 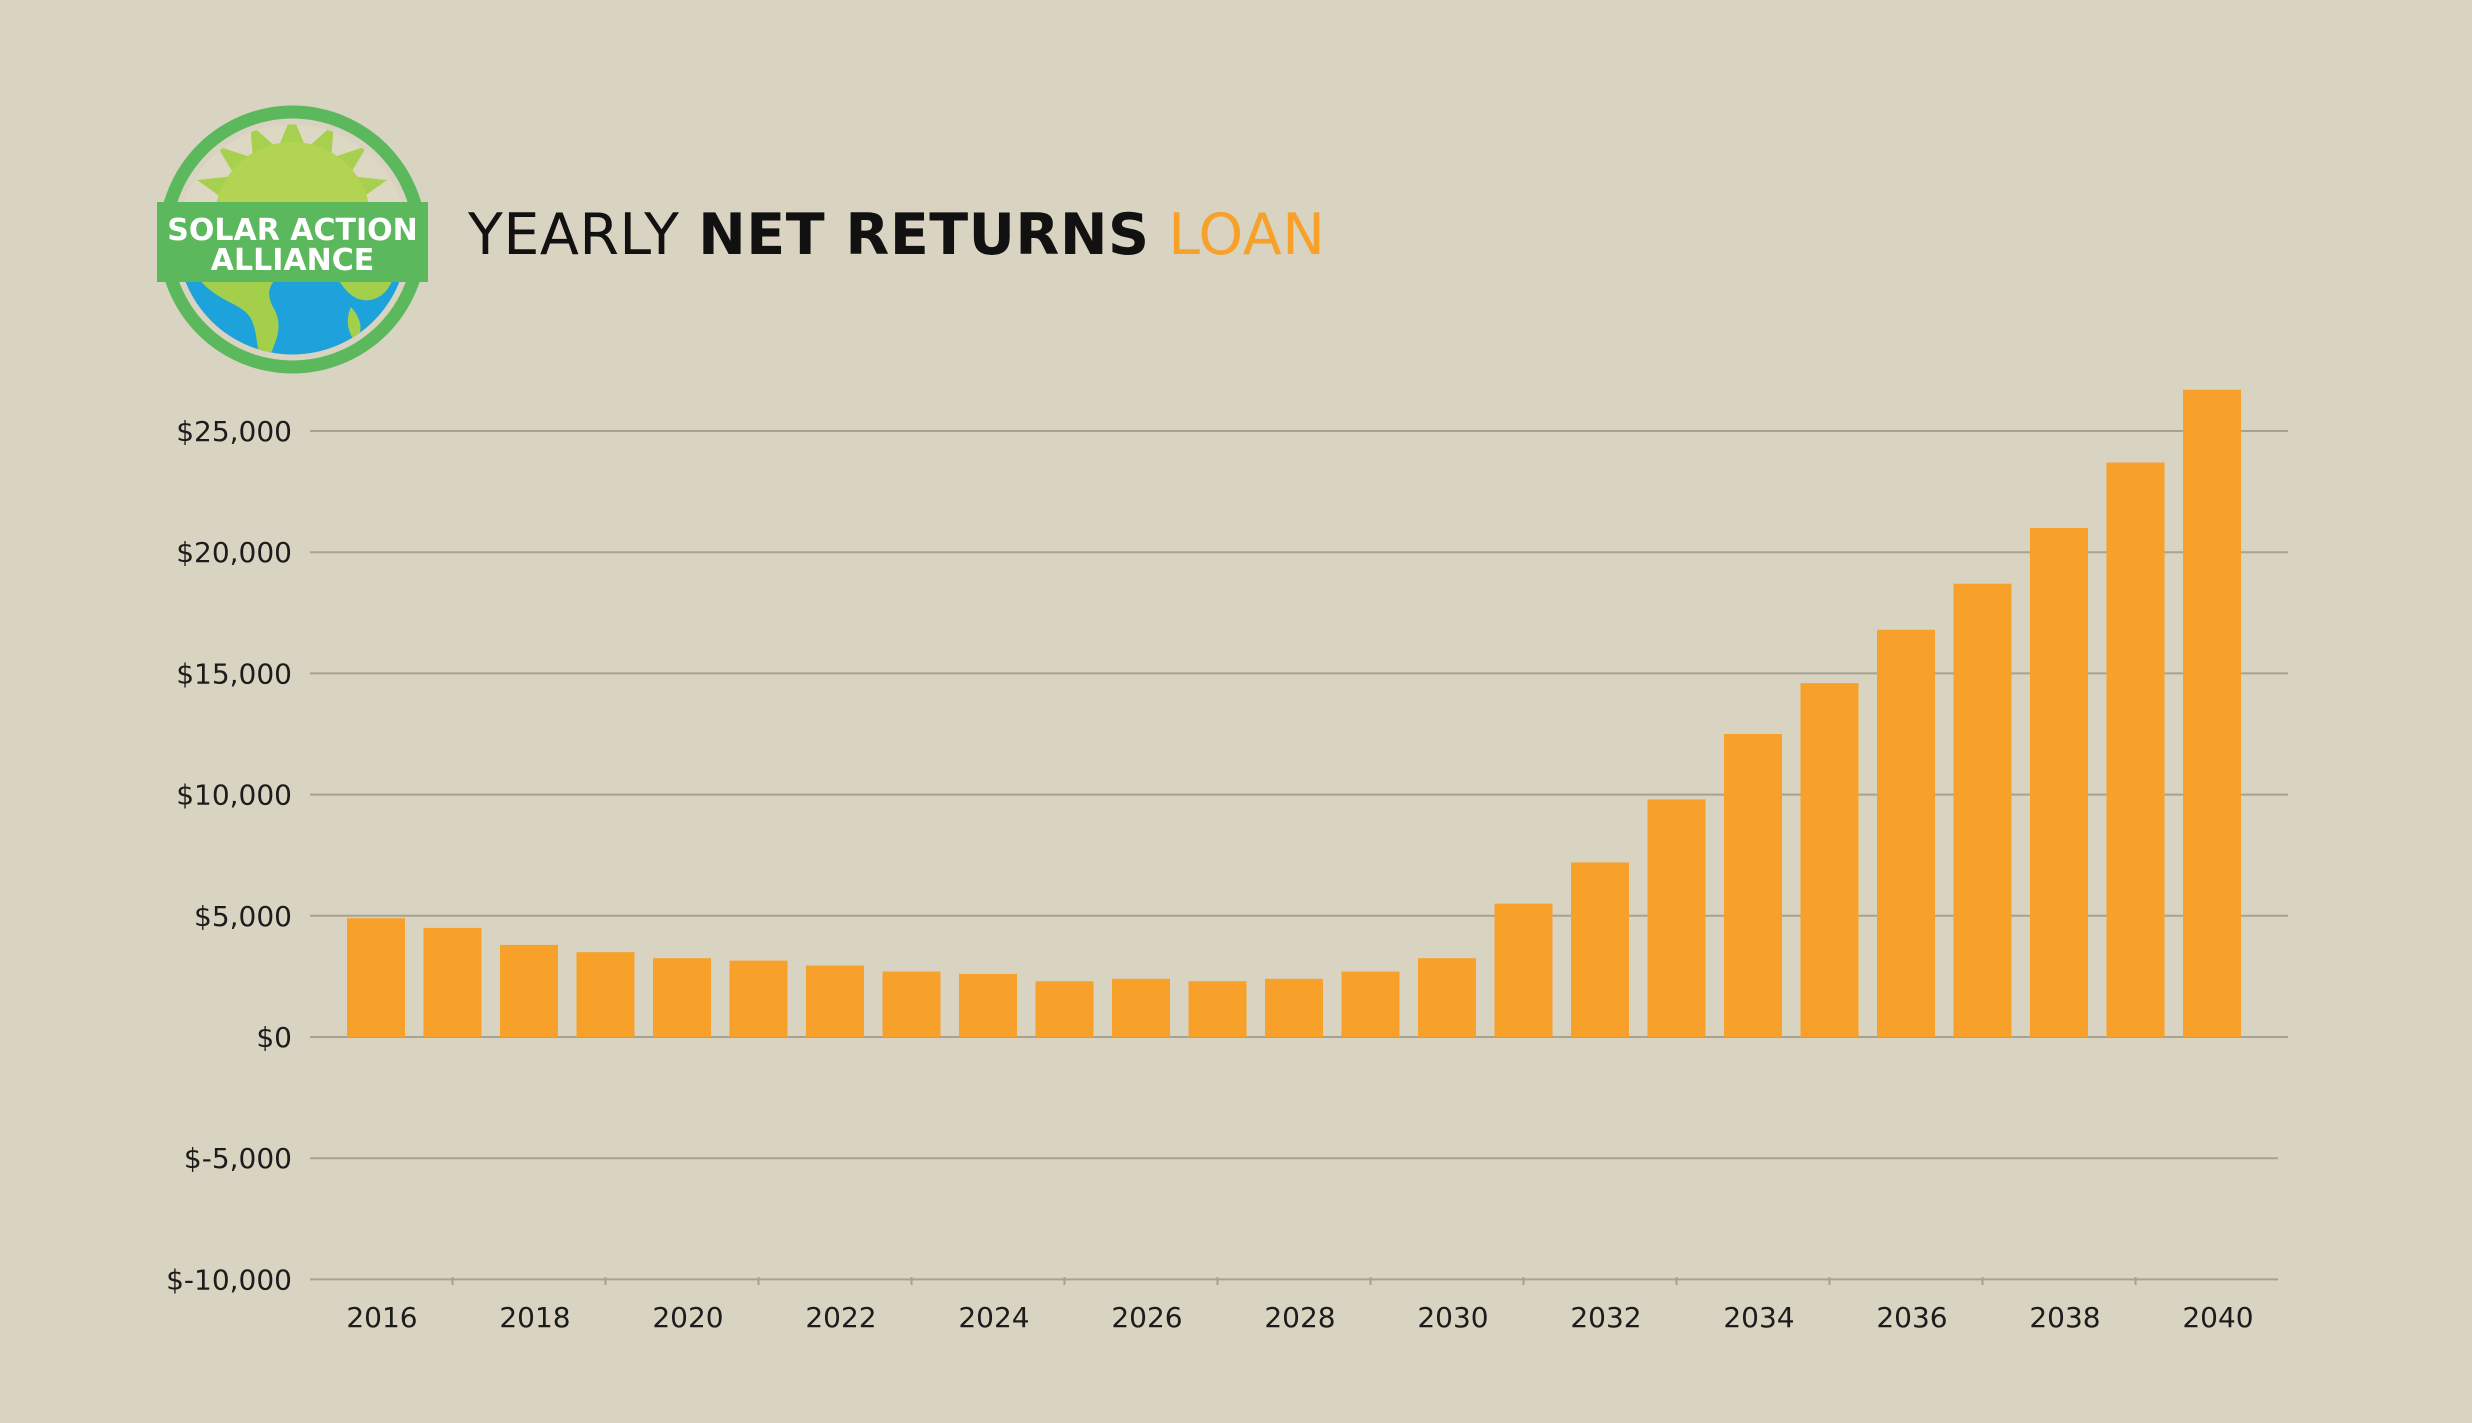 I want to click on bar-2019, so click(x=605, y=994).